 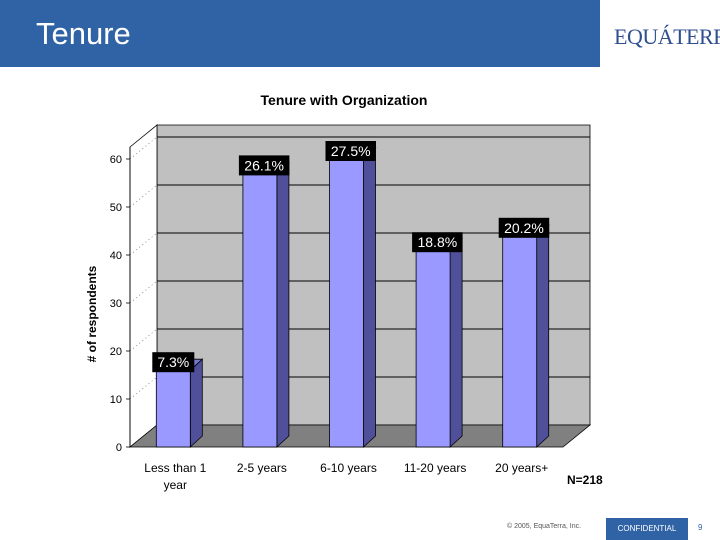 What do you see at coordinates (585, 480) in the screenshot?
I see `sample-size-annotation: N=218` at bounding box center [585, 480].